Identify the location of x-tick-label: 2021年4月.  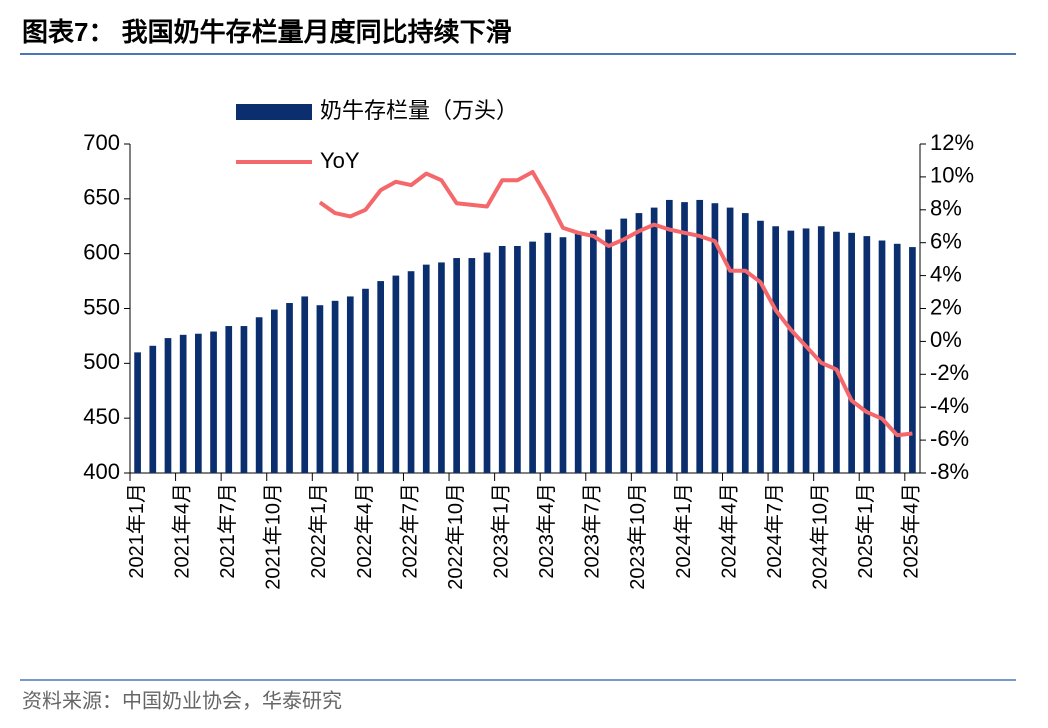
(181, 531).